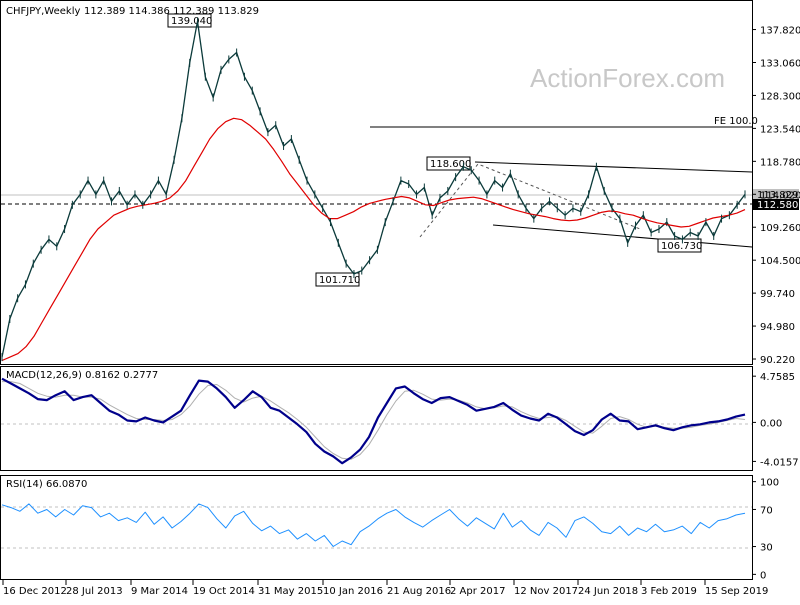  Describe the element at coordinates (622, 236) in the screenshot. I see `channel-lower-line` at that location.